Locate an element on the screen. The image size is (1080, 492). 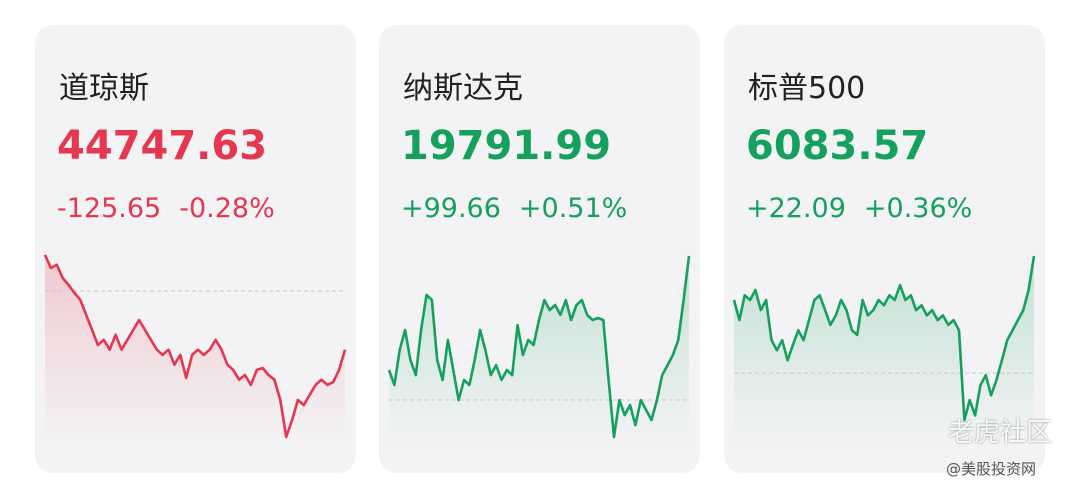
watermark-brand: 老虎社区 is located at coordinates (1000, 433).